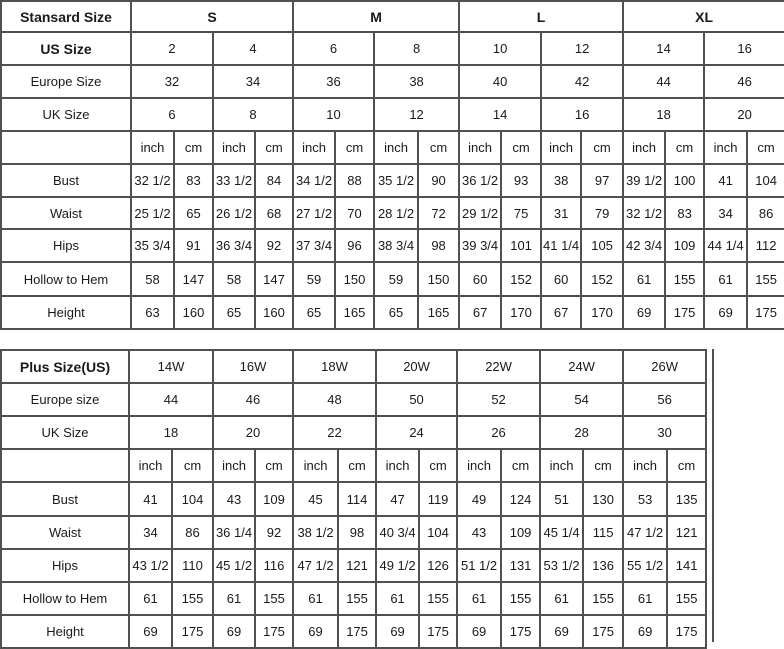 This screenshot has height=649, width=784. What do you see at coordinates (521, 279) in the screenshot?
I see `measurement-value: 152` at bounding box center [521, 279].